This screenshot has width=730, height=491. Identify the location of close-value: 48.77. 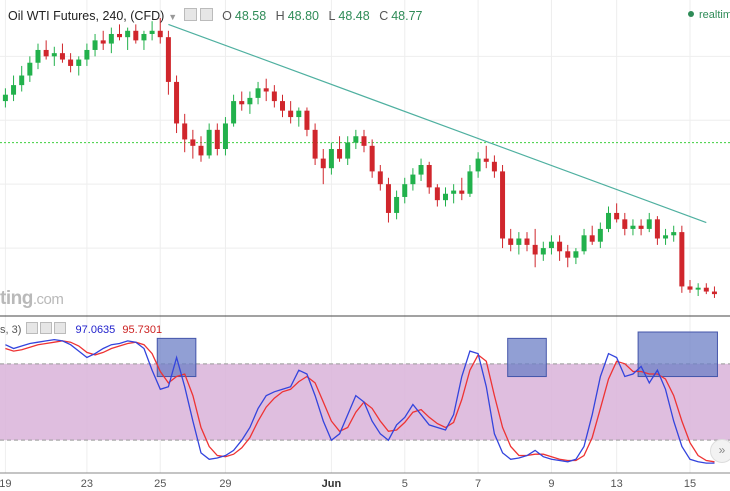
(407, 16).